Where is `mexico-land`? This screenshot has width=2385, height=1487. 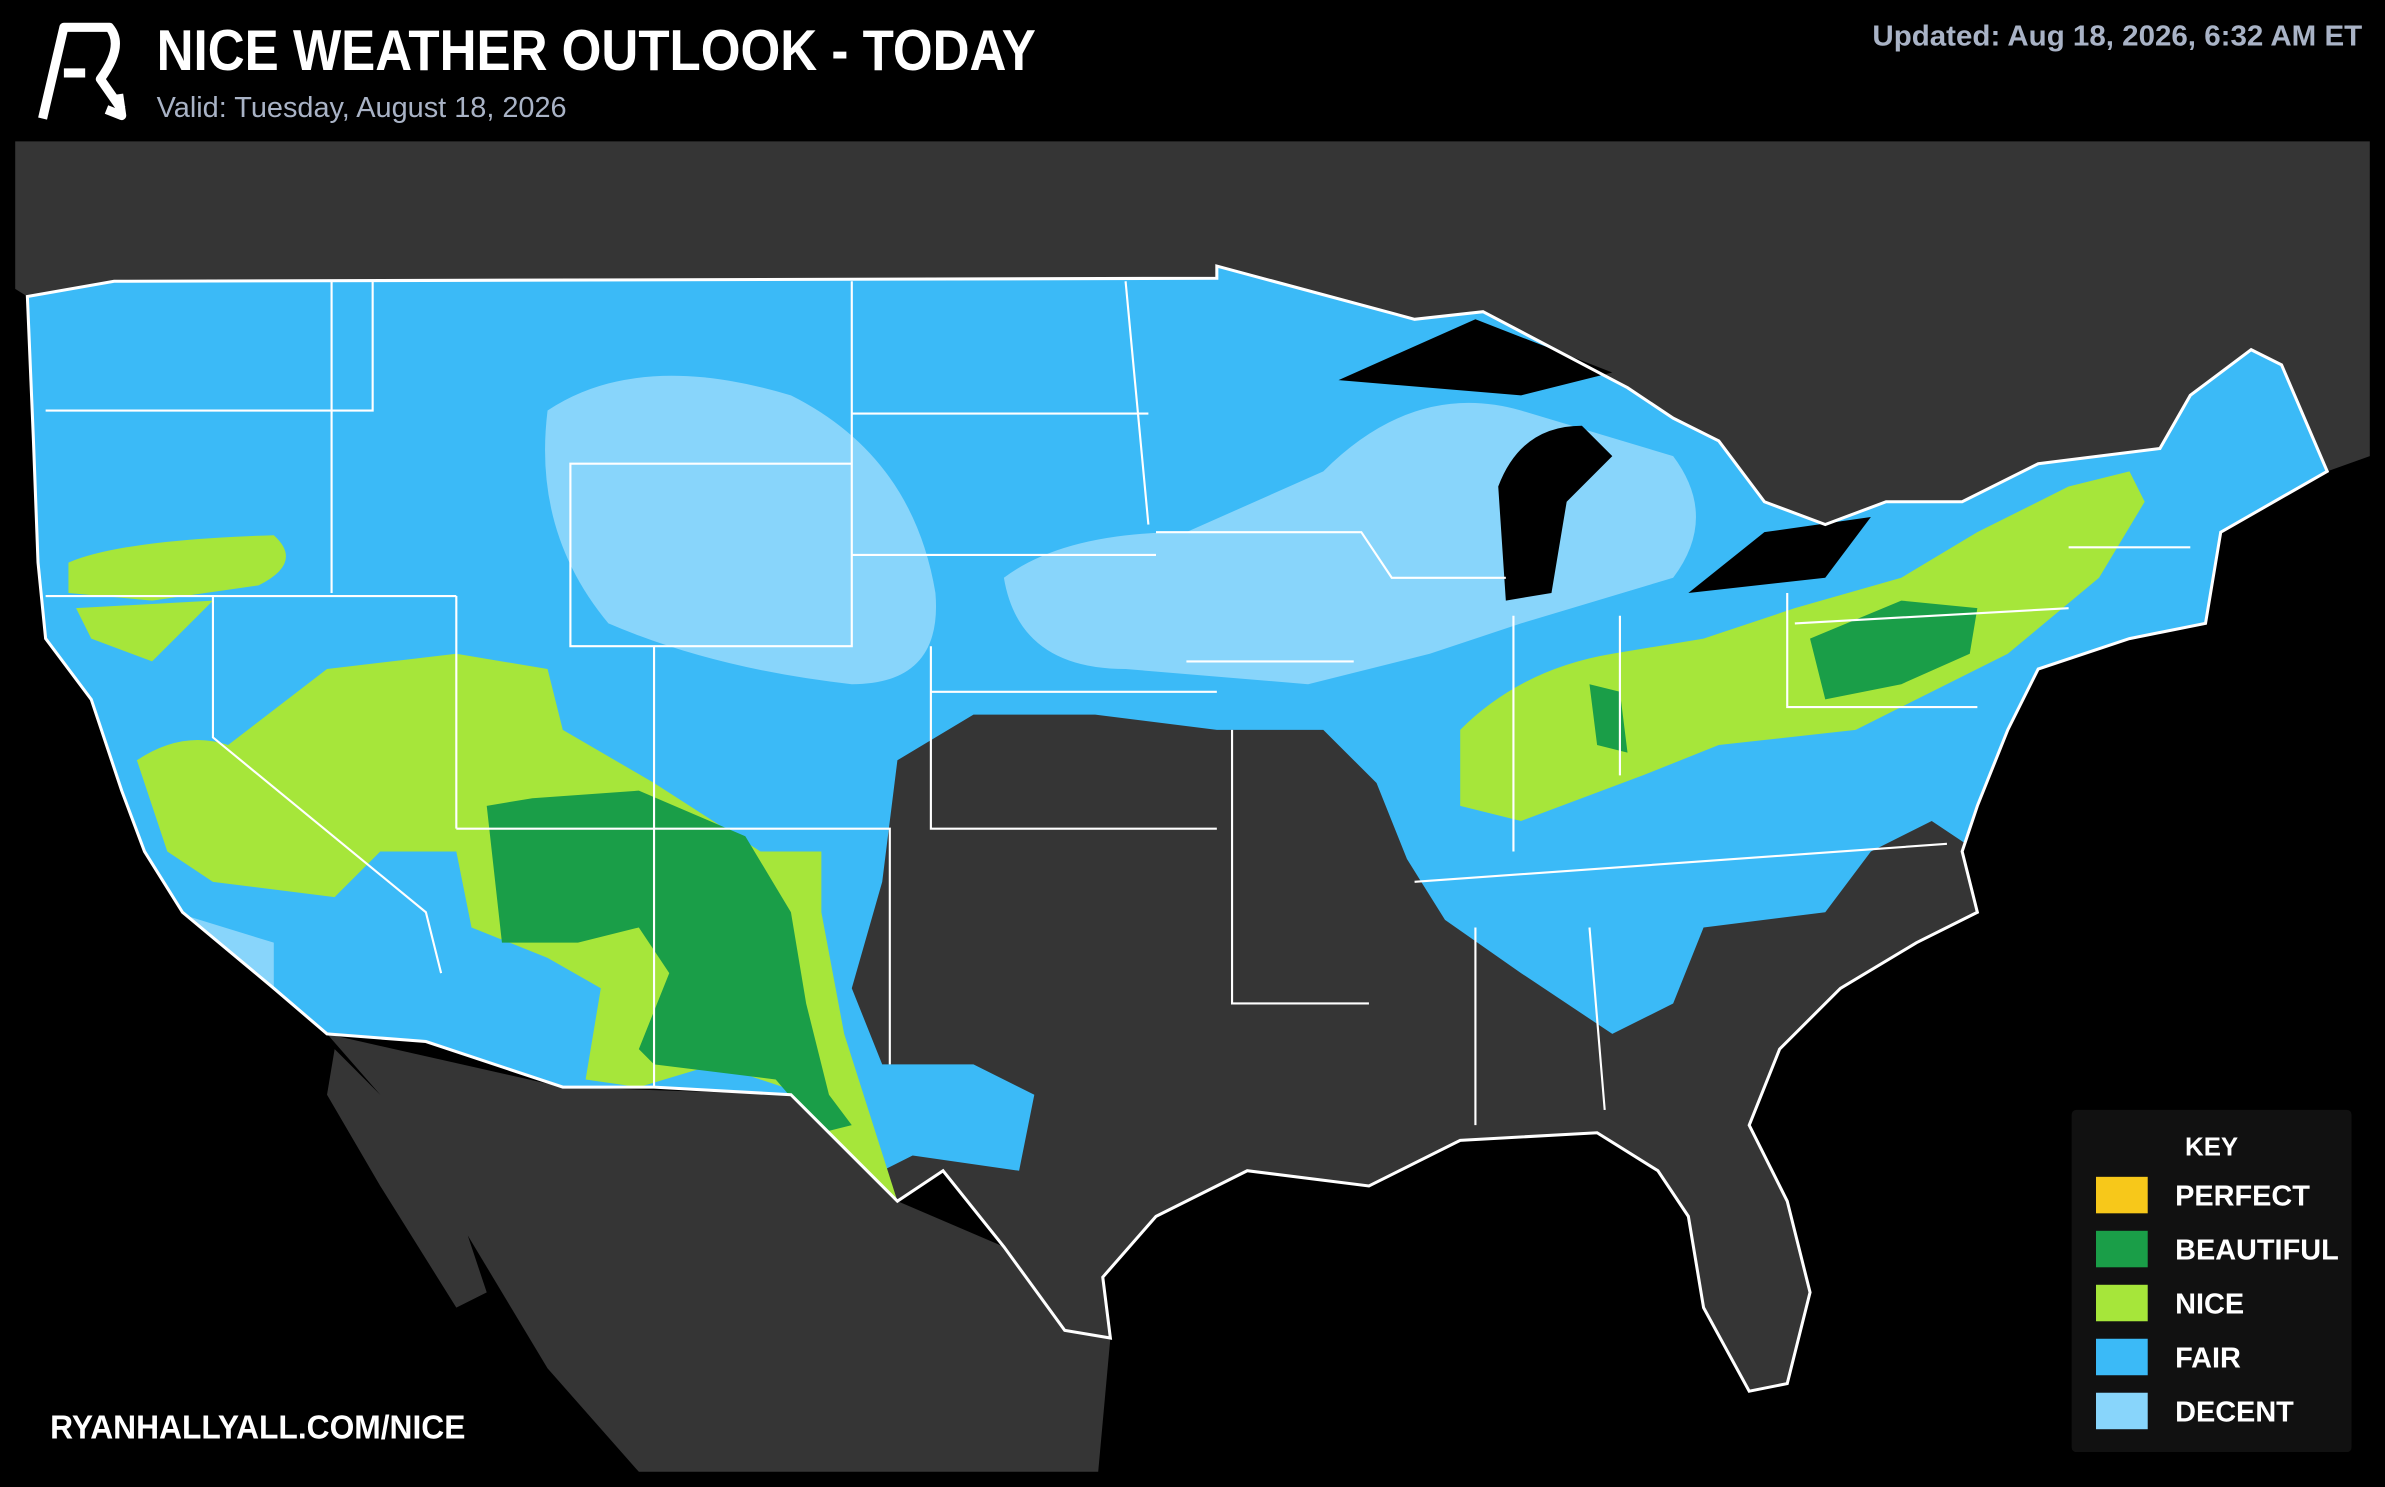 mexico-land is located at coordinates (719, 1252).